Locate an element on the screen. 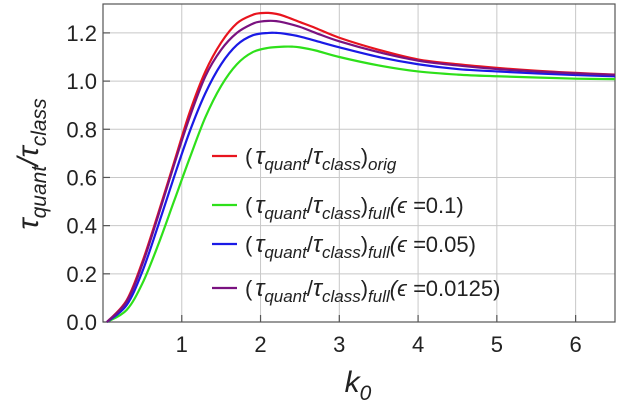 This screenshot has height=409, width=628. y-tick-label: 0.2 is located at coordinates (81, 274).